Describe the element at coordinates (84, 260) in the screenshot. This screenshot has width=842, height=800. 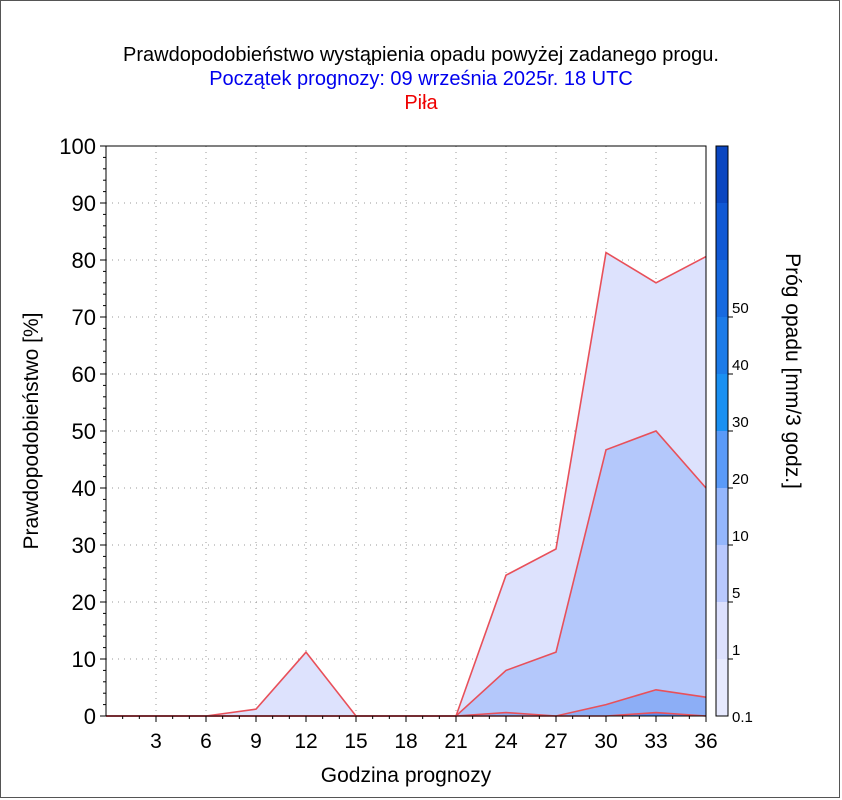
I see `y-tick-label-80: 80` at that location.